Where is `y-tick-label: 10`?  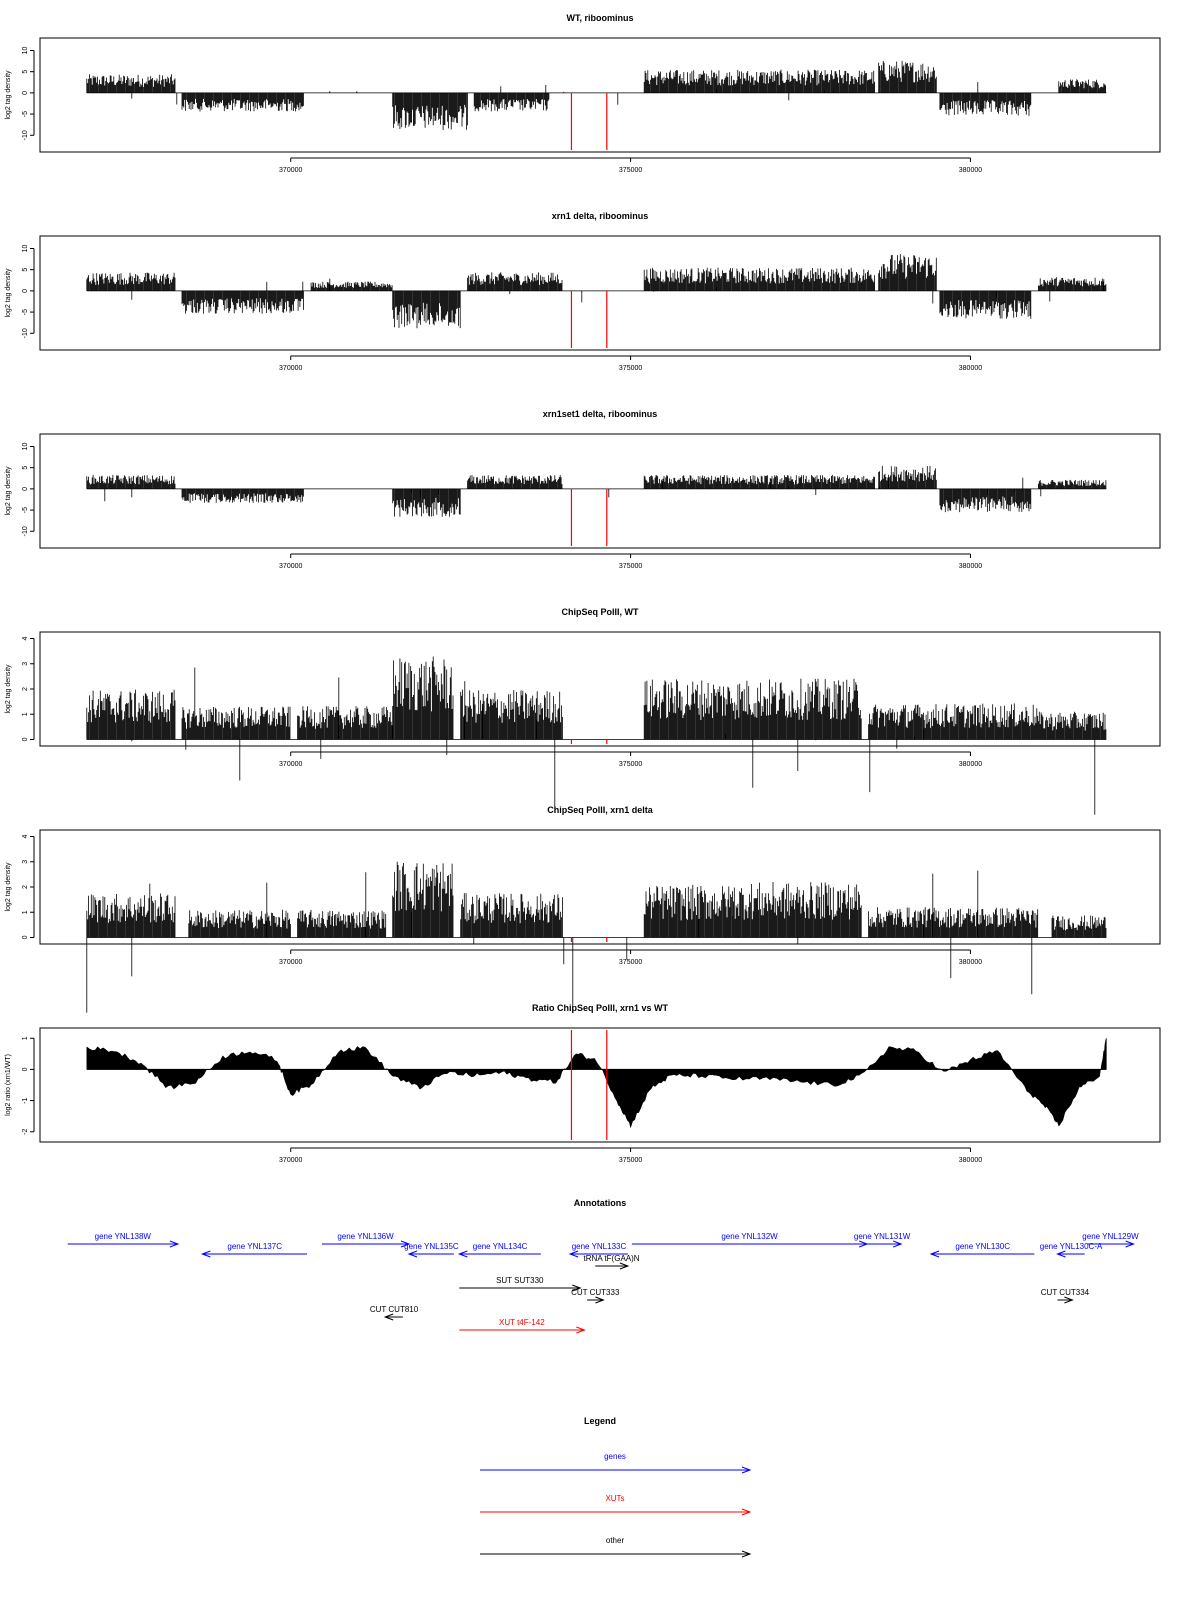 y-tick-label: 10 is located at coordinates (25, 50).